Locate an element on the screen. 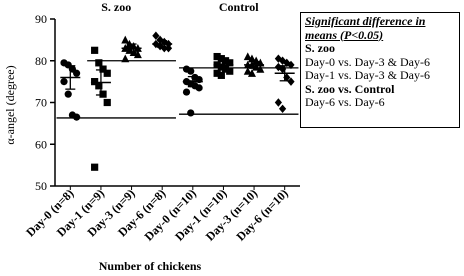  annotation-title: Significant difference in means (P<0.05) is located at coordinates (365, 28).